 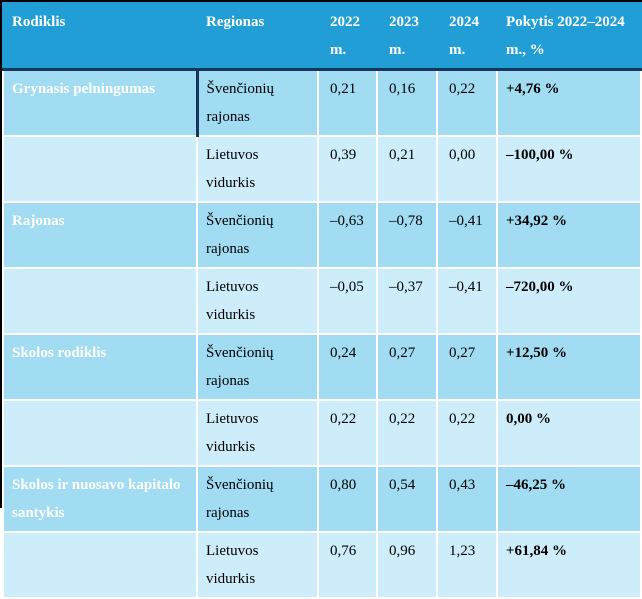 I want to click on value-2024-cell: 1,23, so click(x=467, y=565).